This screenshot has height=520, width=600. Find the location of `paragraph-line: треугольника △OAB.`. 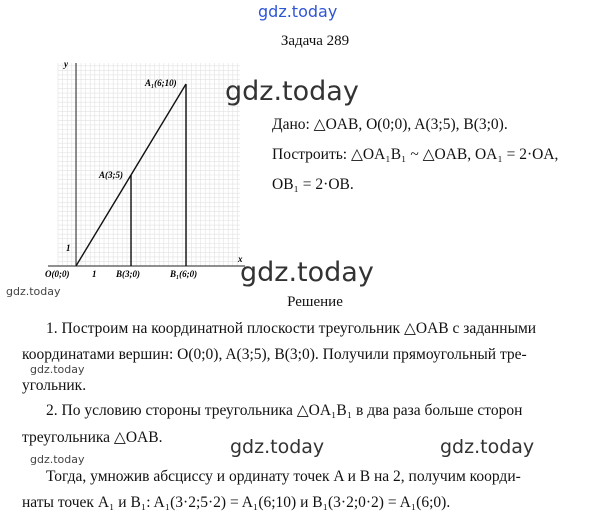

paragraph-line: треугольника △OAB. is located at coordinates (92, 437).